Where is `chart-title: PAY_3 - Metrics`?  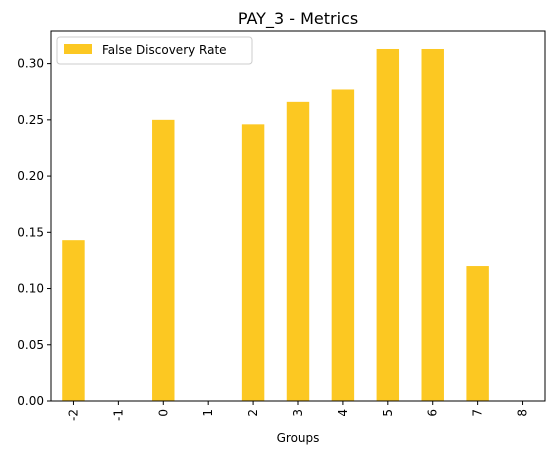 chart-title: PAY_3 - Metrics is located at coordinates (298, 19).